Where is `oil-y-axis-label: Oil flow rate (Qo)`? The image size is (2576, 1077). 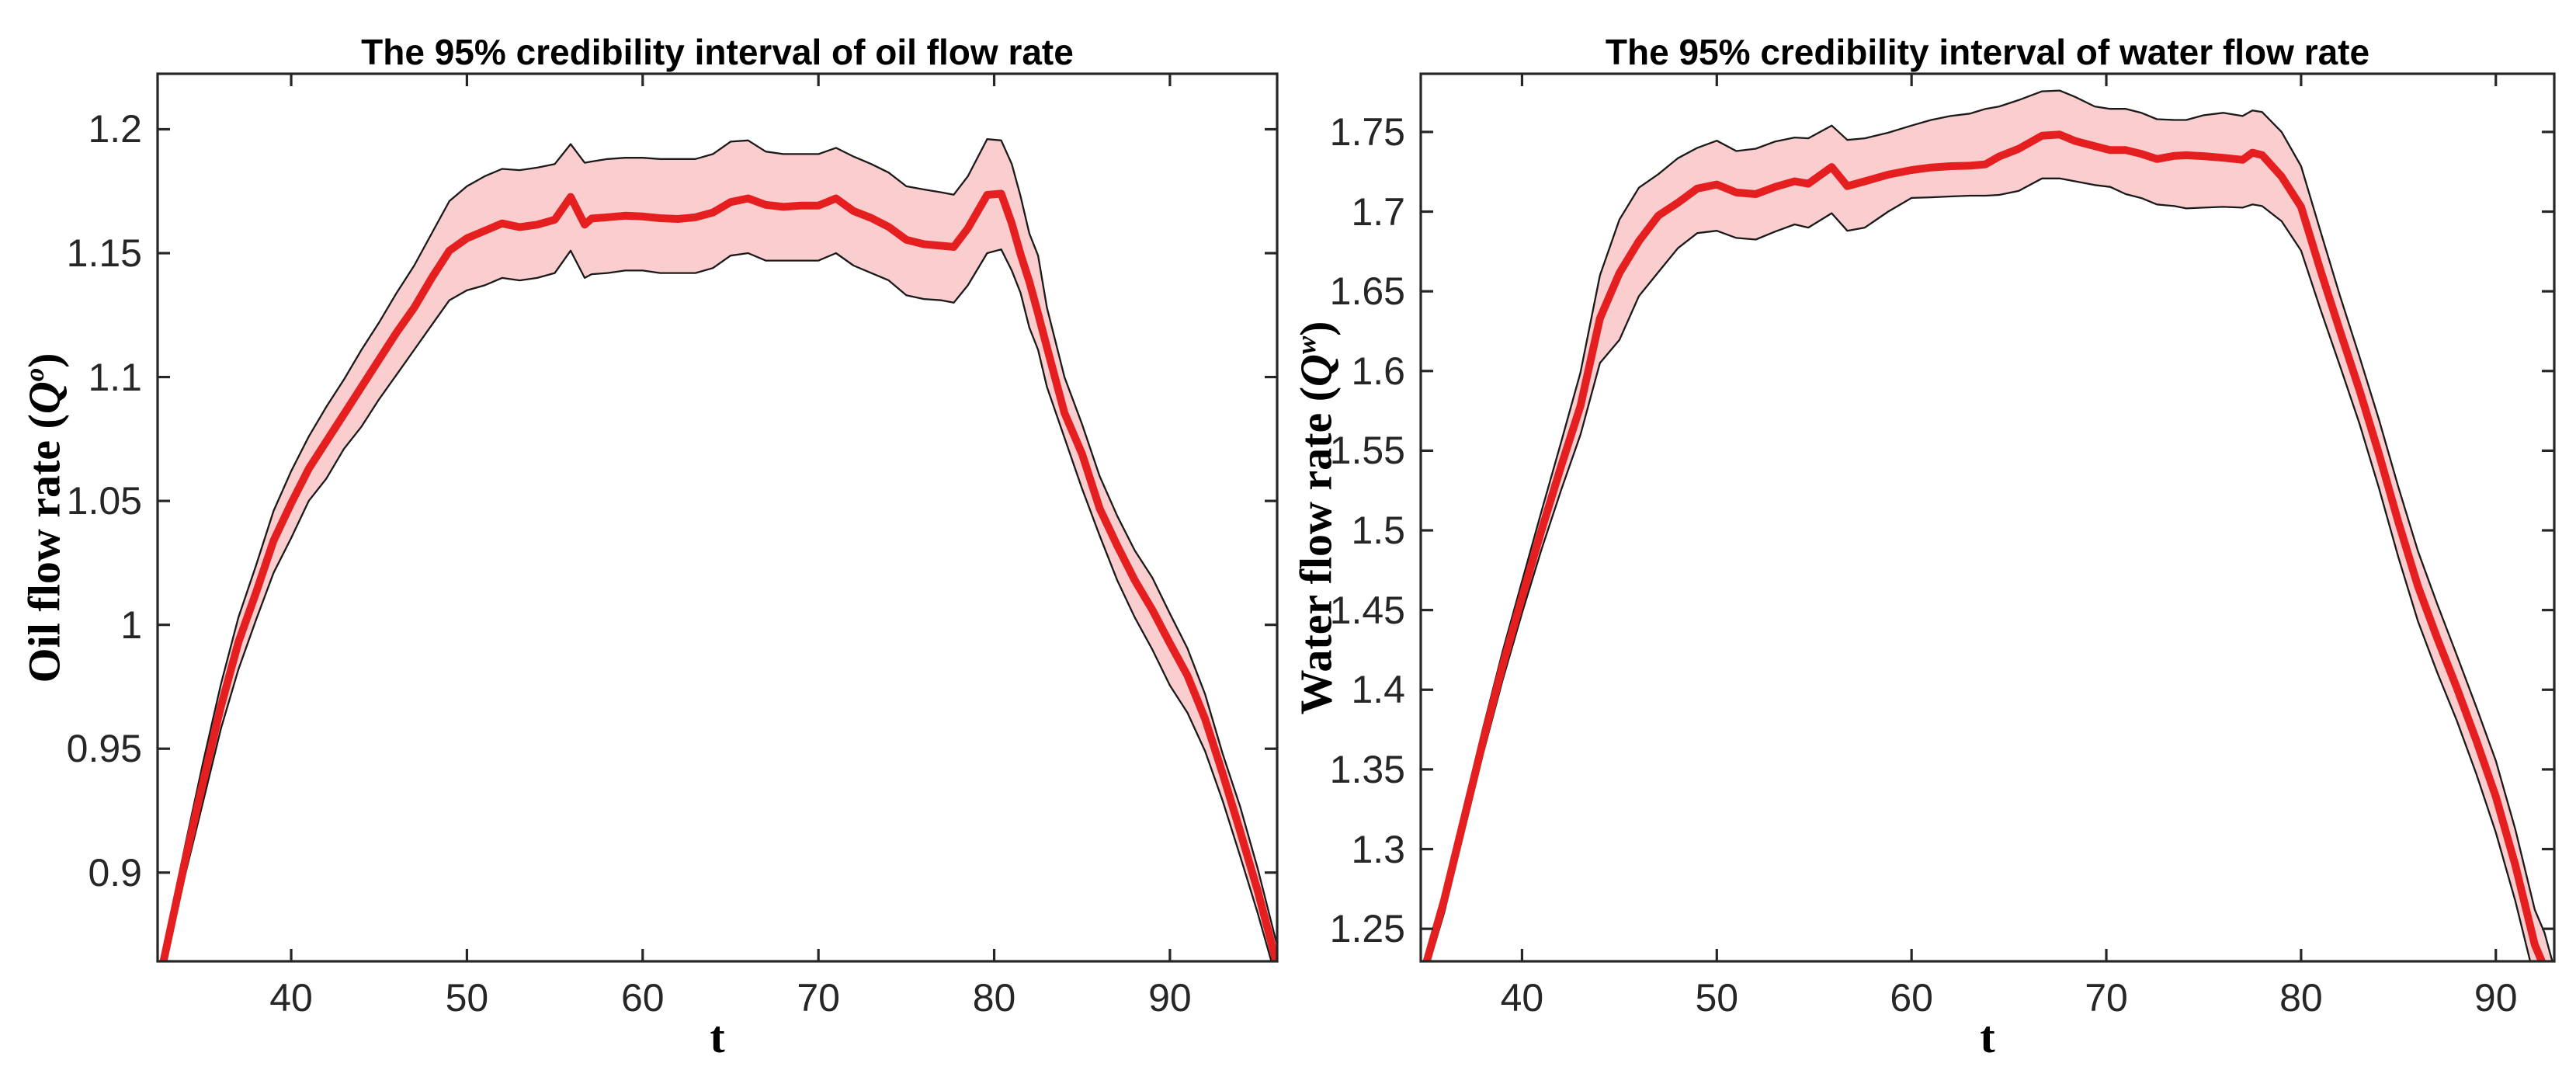 oil-y-axis-label: Oil flow rate (Qo) is located at coordinates (44, 518).